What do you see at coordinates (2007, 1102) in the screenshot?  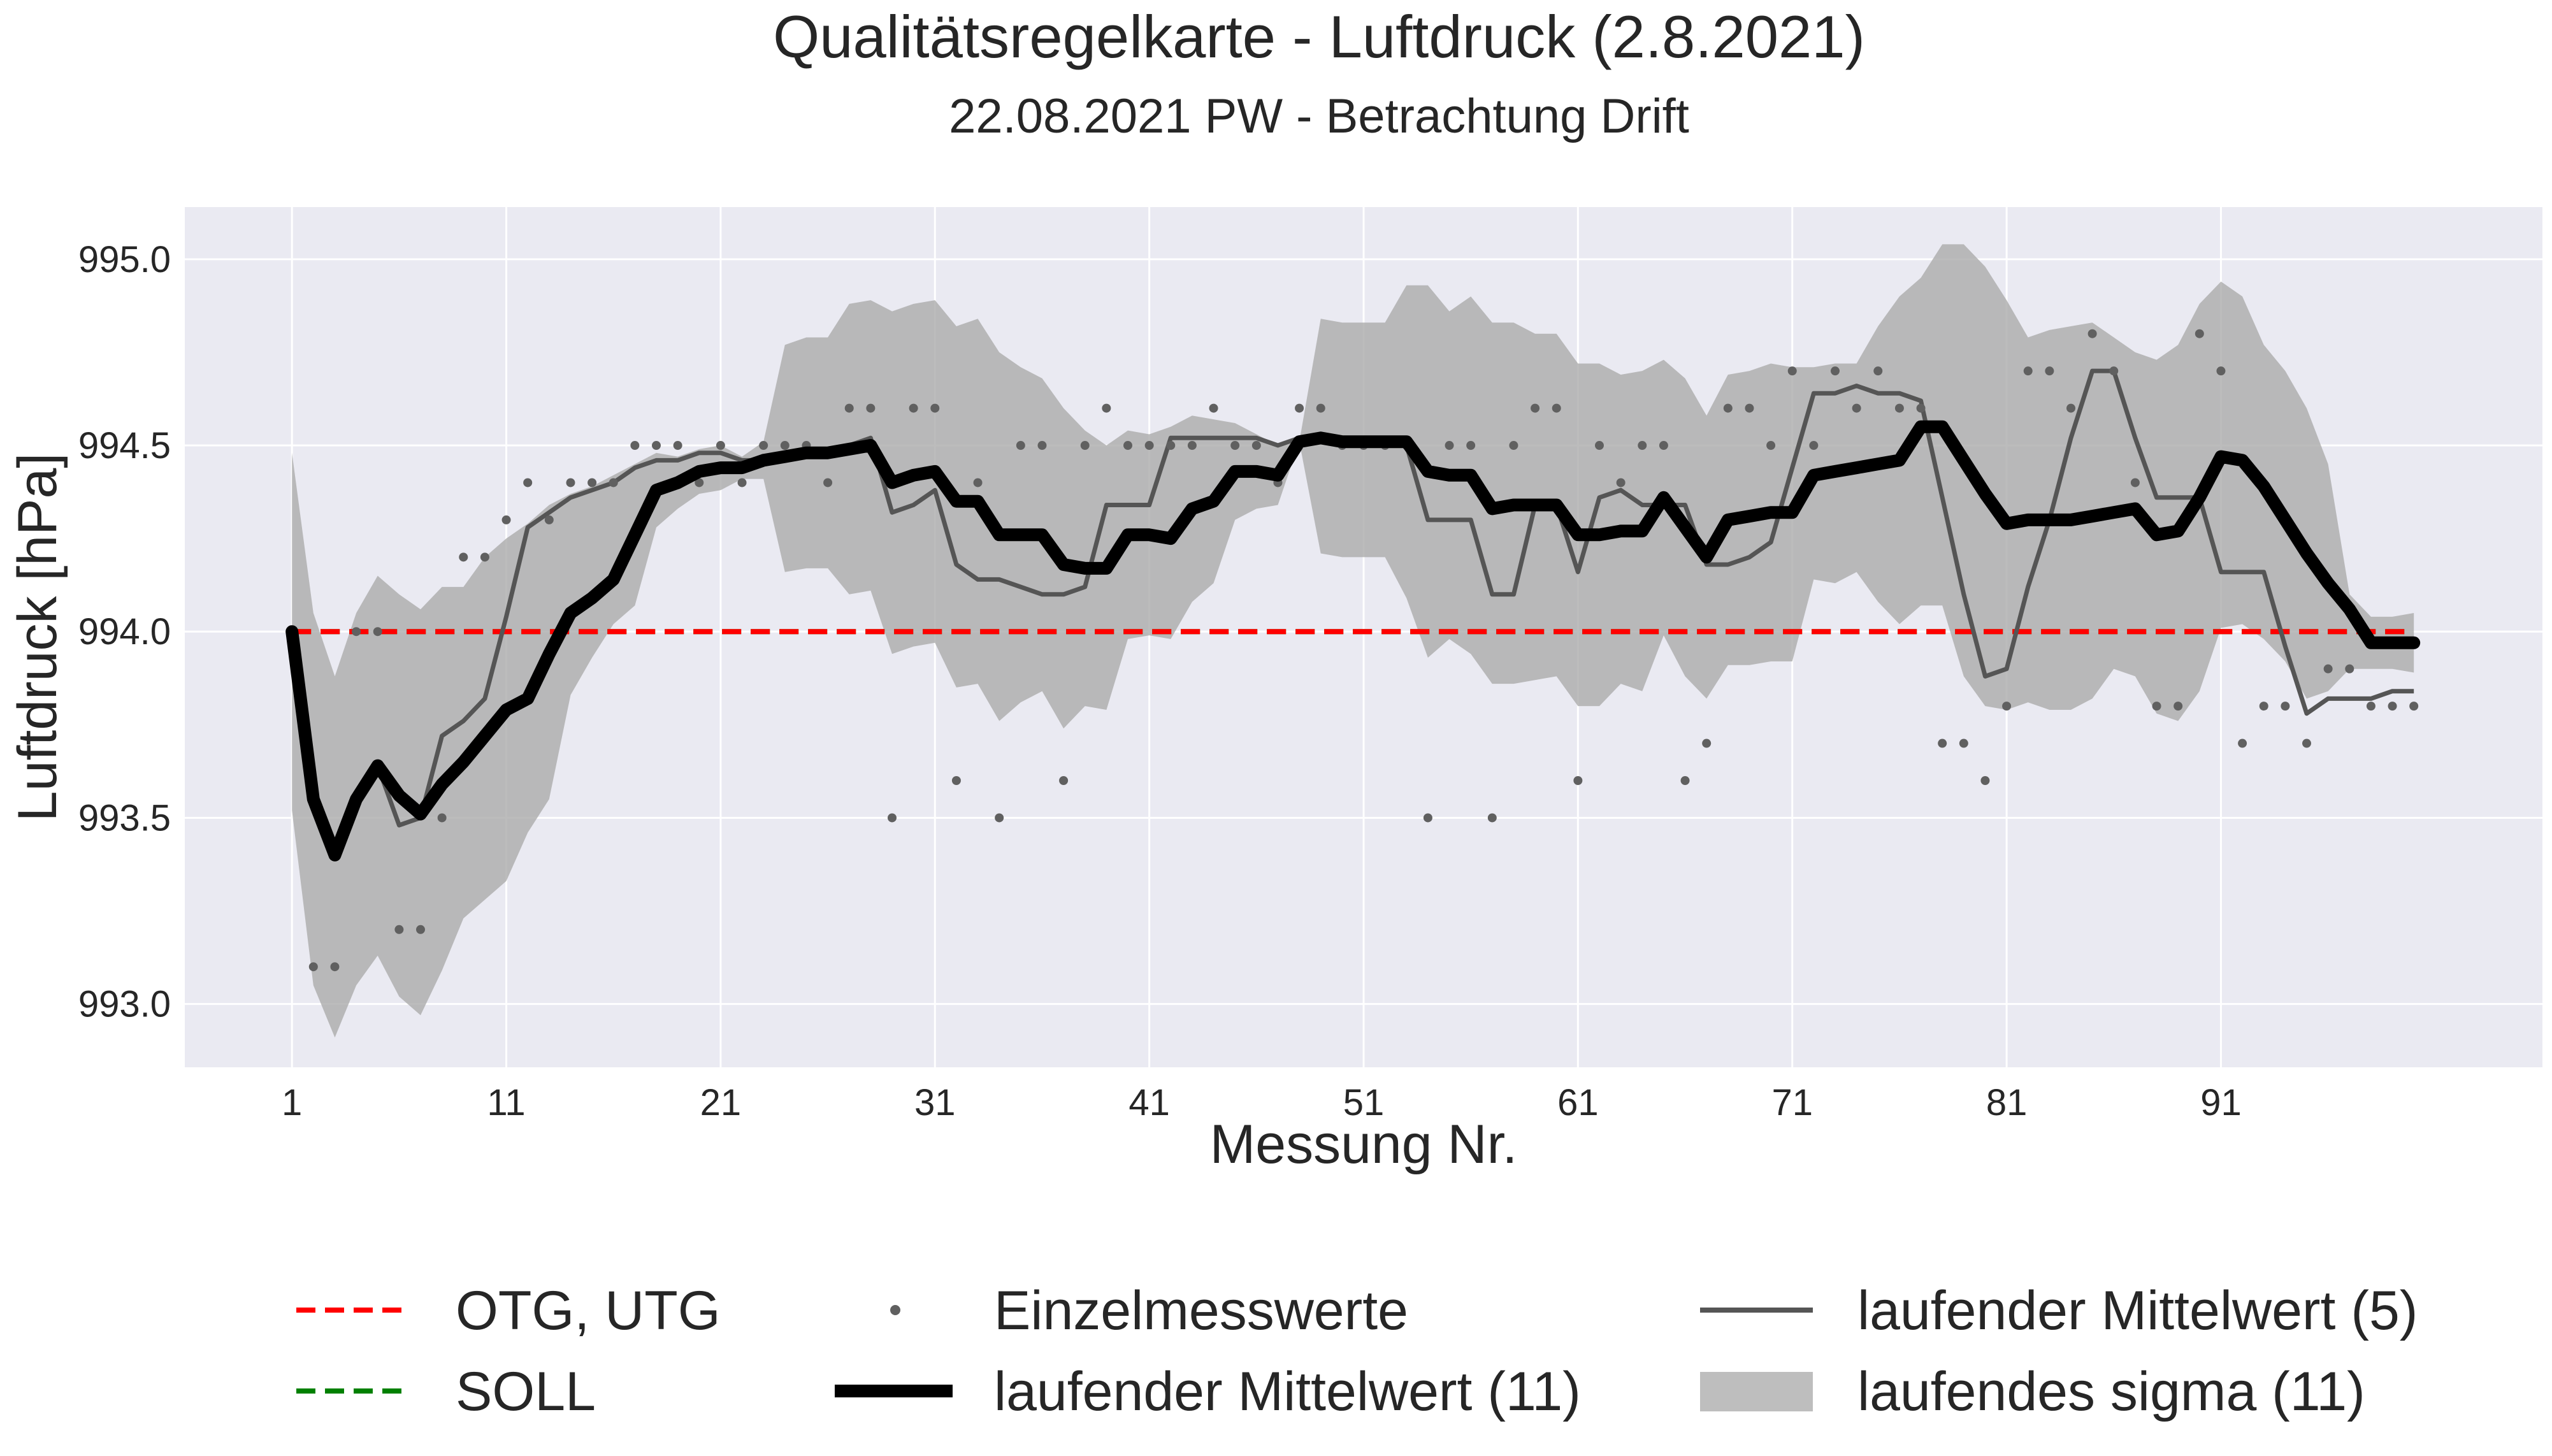 I see `x-tick-label: 81` at bounding box center [2007, 1102].